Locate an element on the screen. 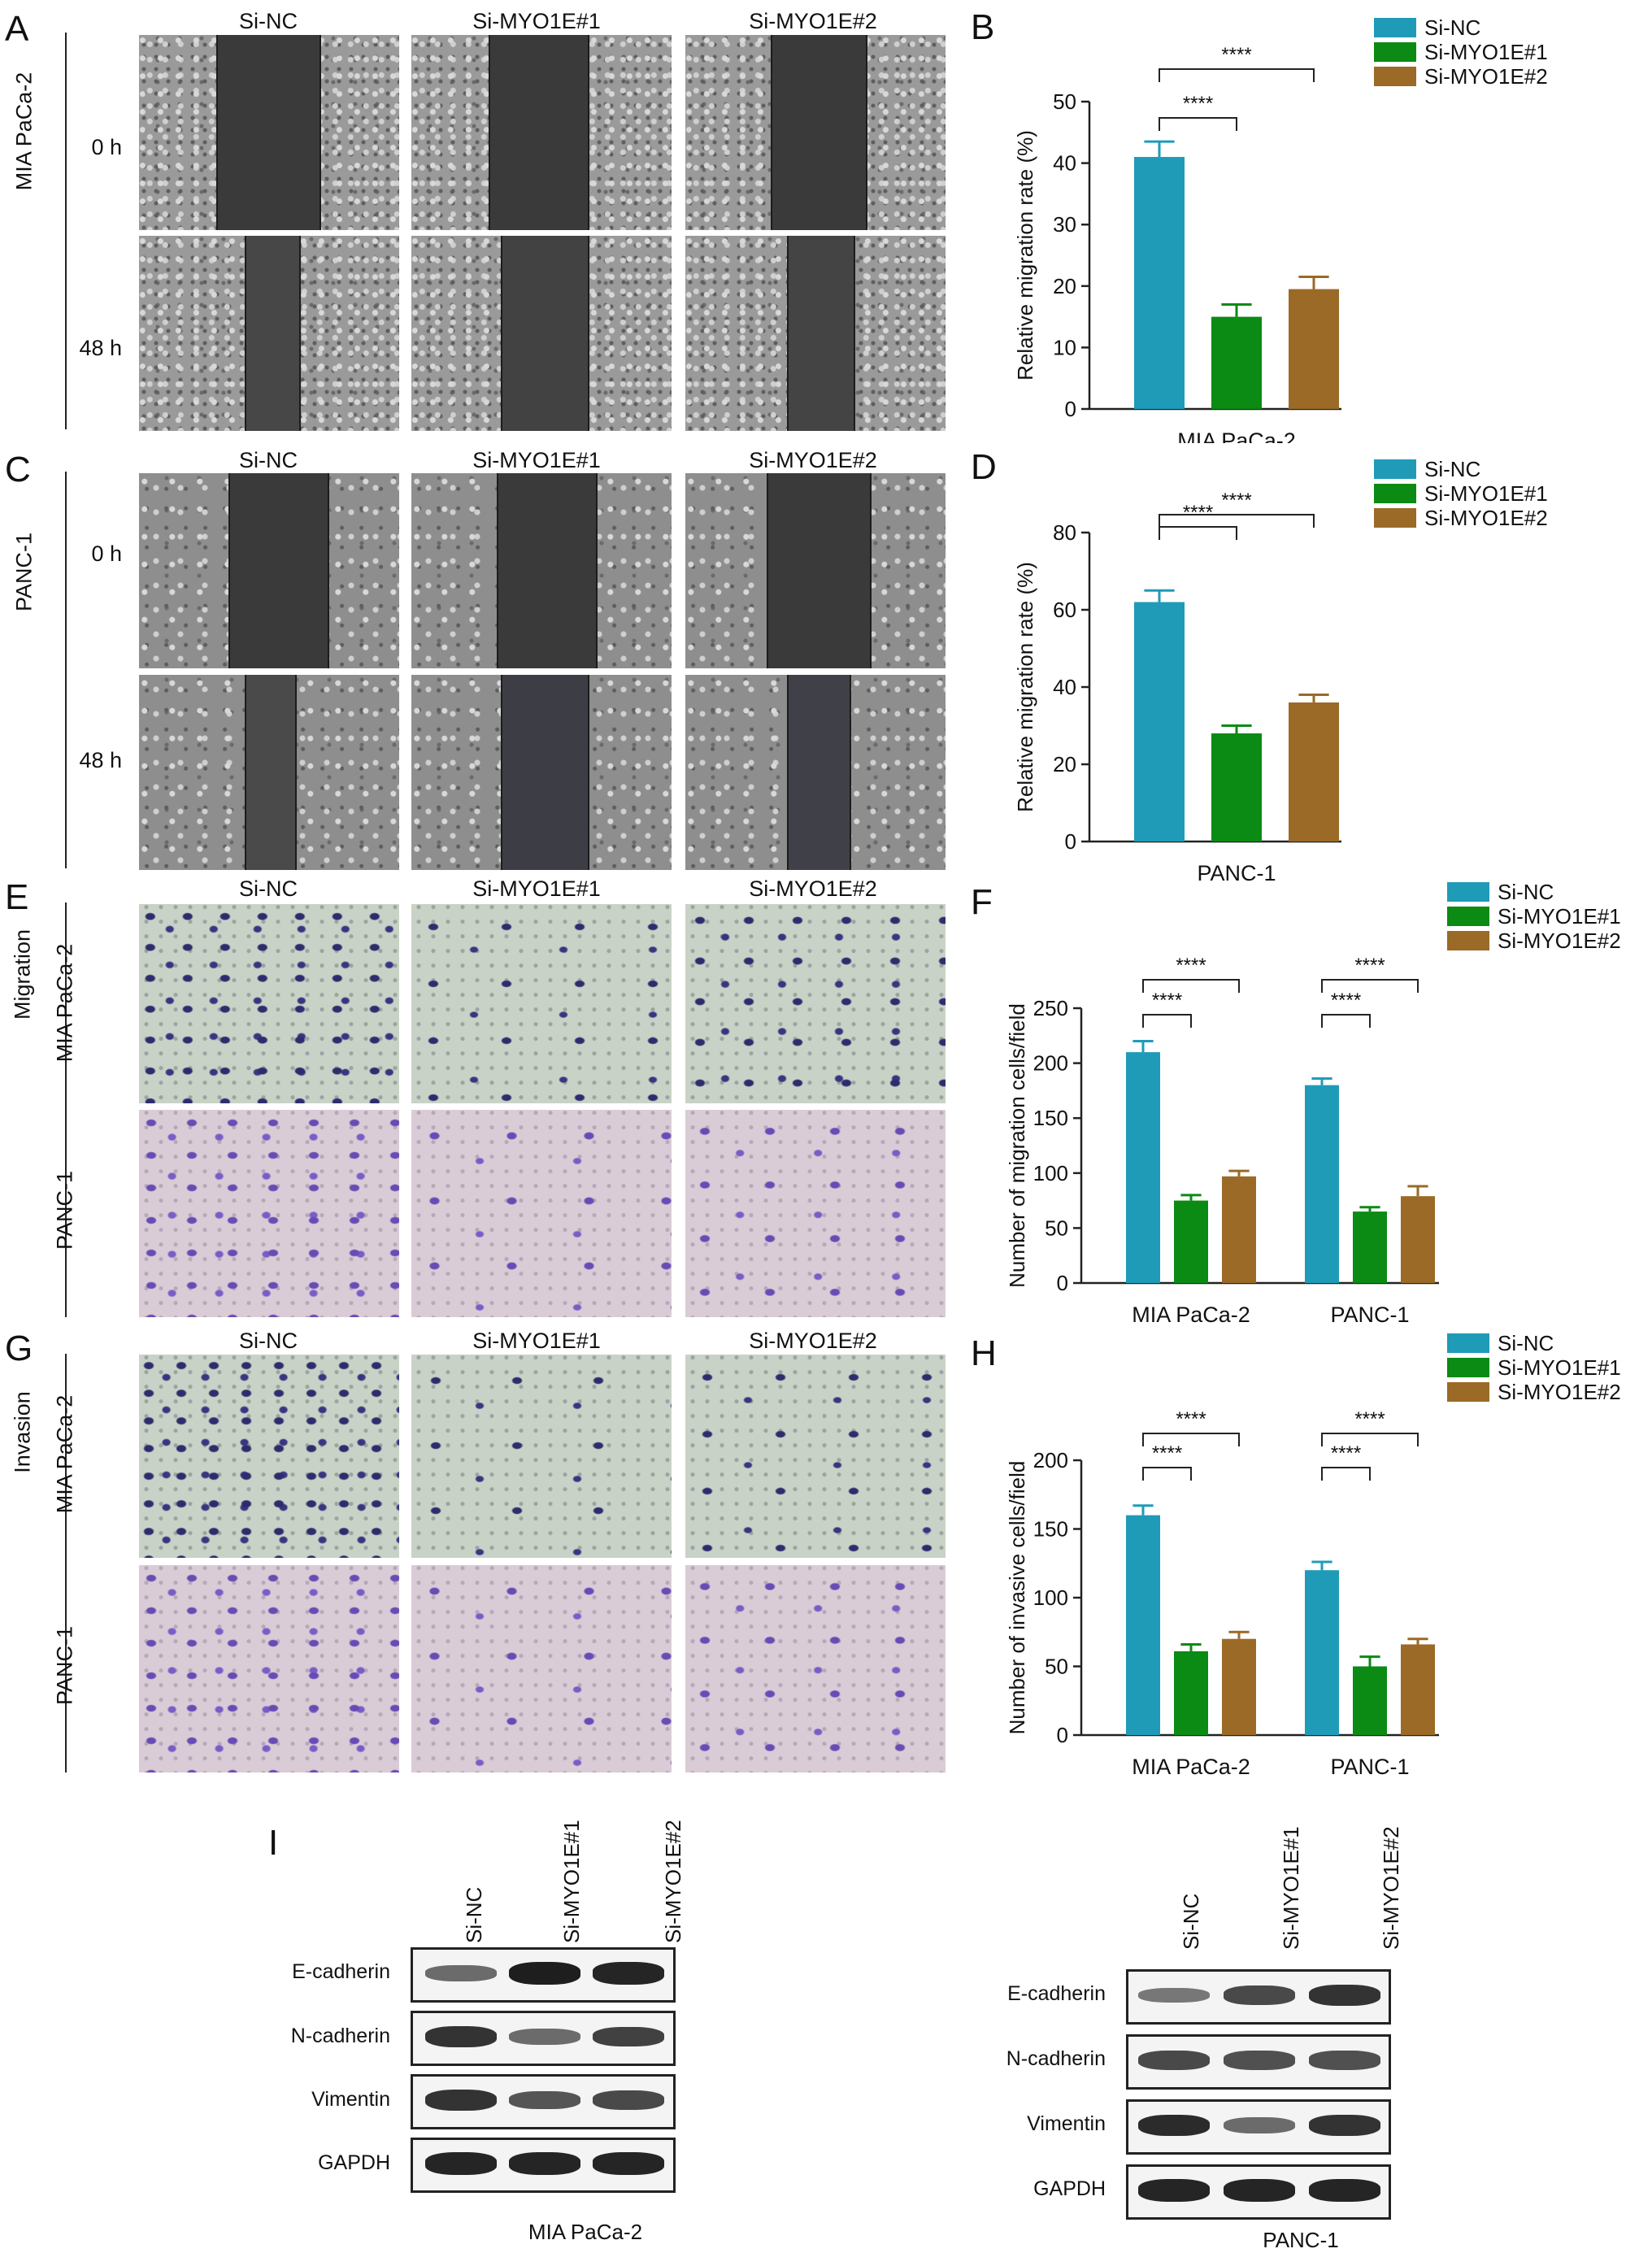  legend-label: Si-MYO1E#2 is located at coordinates (1486, 76).